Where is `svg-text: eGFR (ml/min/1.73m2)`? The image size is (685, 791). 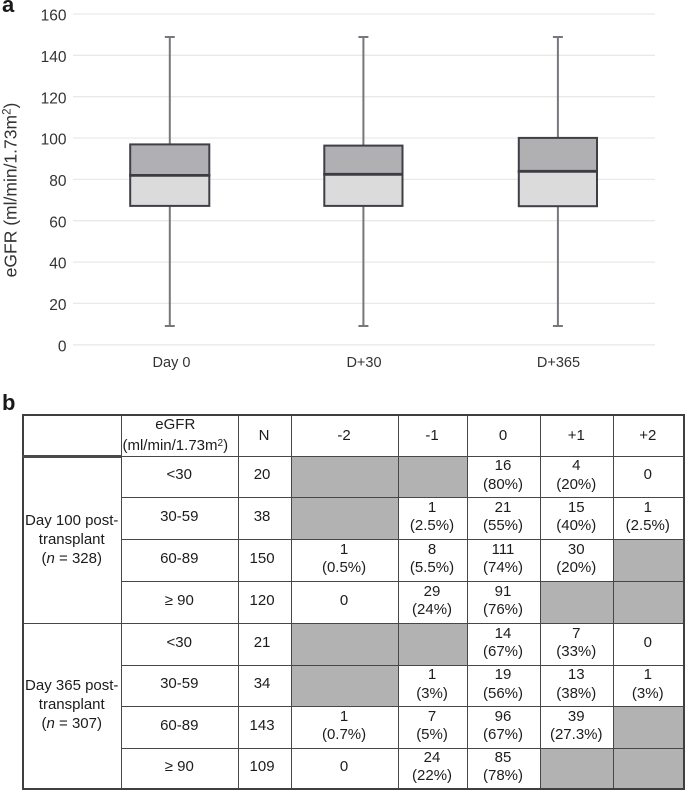
svg-text: eGFR (ml/min/1.73m2) is located at coordinates (11, 190).